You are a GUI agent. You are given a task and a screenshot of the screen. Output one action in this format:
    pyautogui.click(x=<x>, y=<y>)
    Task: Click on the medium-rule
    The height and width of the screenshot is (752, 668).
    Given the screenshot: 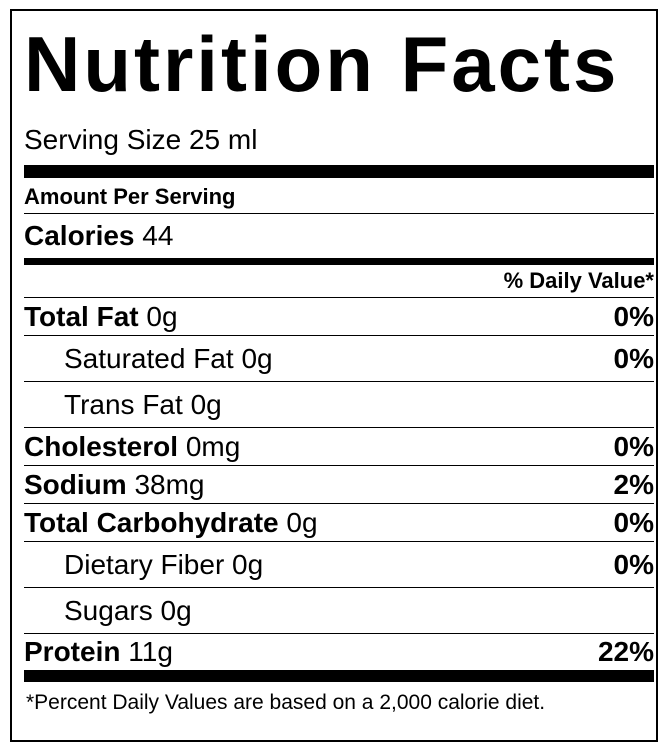 What is the action you would take?
    pyautogui.click(x=339, y=261)
    